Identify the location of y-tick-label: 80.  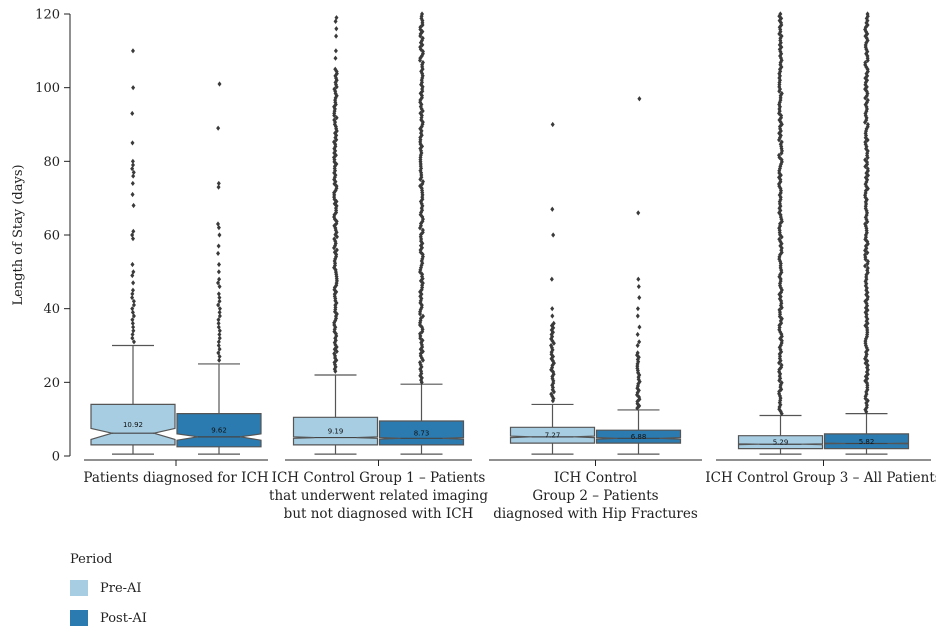
(51, 162).